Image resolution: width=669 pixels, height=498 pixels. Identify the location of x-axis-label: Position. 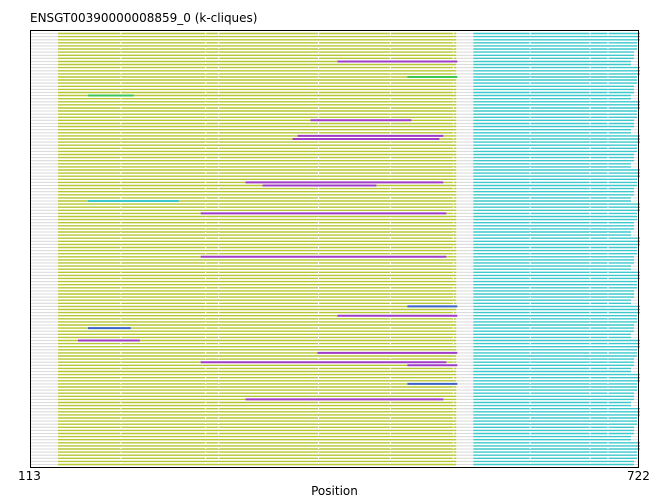
(334, 491).